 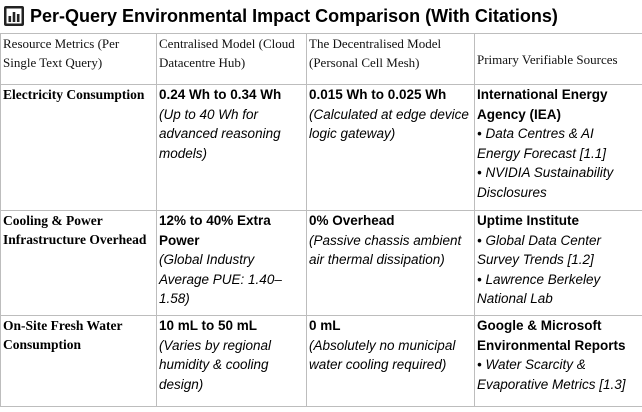 What do you see at coordinates (220, 279) in the screenshot?
I see `centralised-note: (Global Industry Average PUE: 1.40–1.58)` at bounding box center [220, 279].